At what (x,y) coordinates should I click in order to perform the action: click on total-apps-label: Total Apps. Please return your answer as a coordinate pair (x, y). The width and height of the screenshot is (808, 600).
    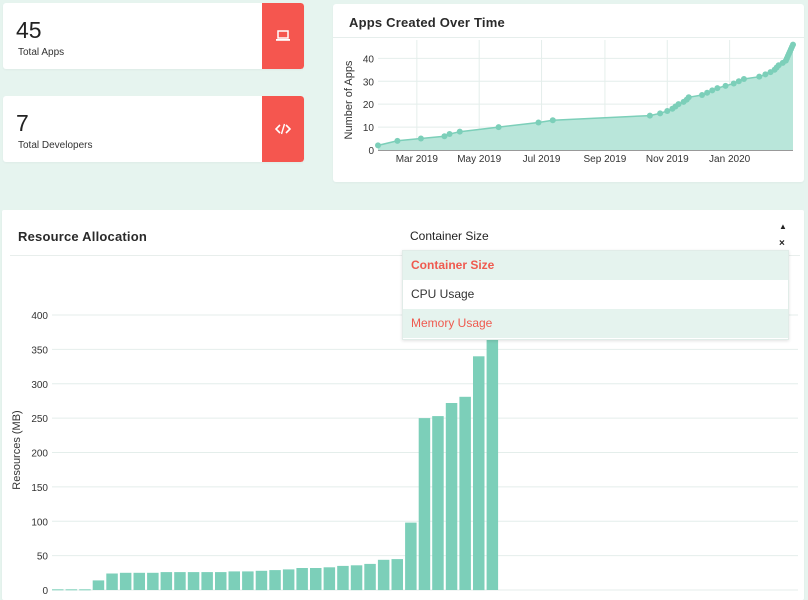
    Looking at the image, I should click on (41, 52).